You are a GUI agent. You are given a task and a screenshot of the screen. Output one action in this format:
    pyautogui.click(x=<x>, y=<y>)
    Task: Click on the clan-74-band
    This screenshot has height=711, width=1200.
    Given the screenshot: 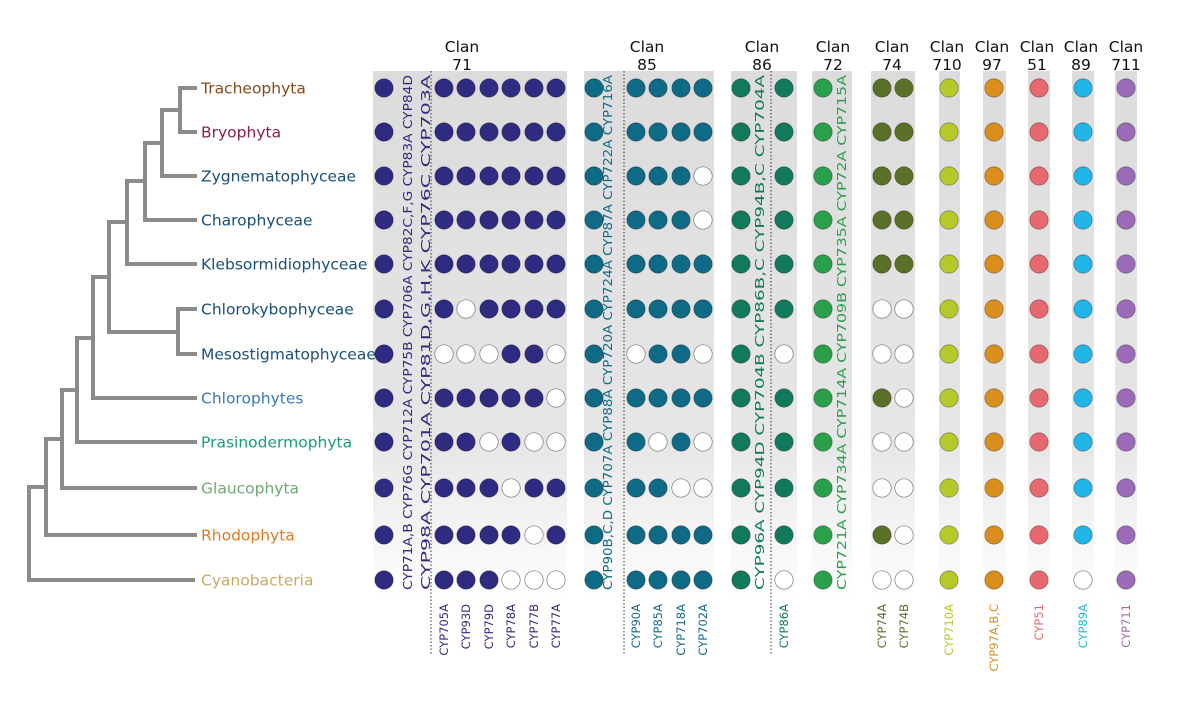 What is the action you would take?
    pyautogui.click(x=893, y=334)
    